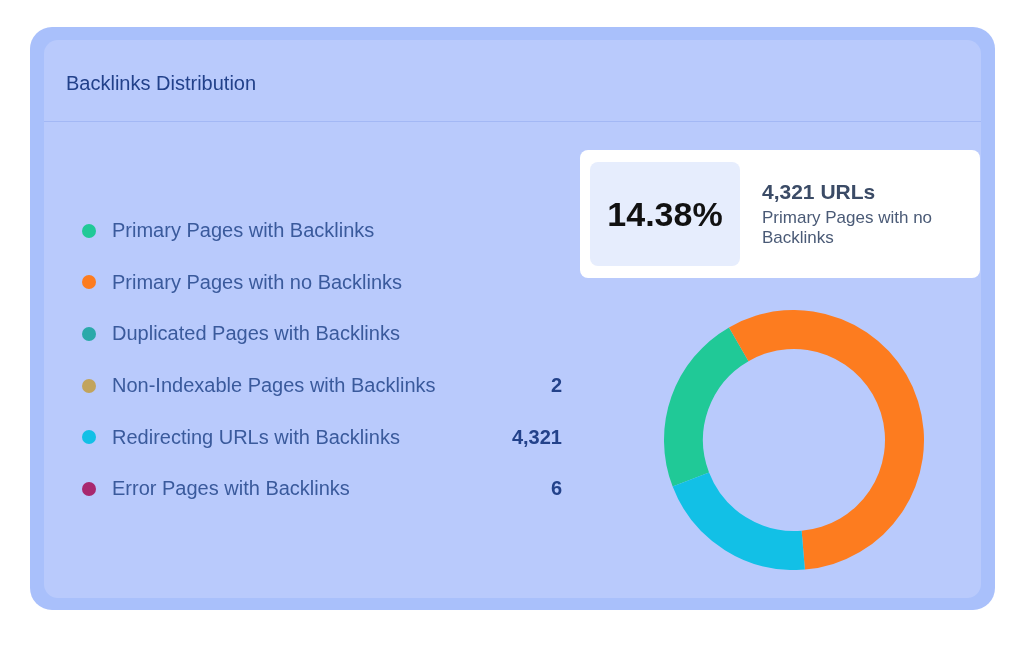 This screenshot has width=1024, height=645. Describe the element at coordinates (244, 231) in the screenshot. I see `legend-label: Primary Pages with Backlinks` at that location.